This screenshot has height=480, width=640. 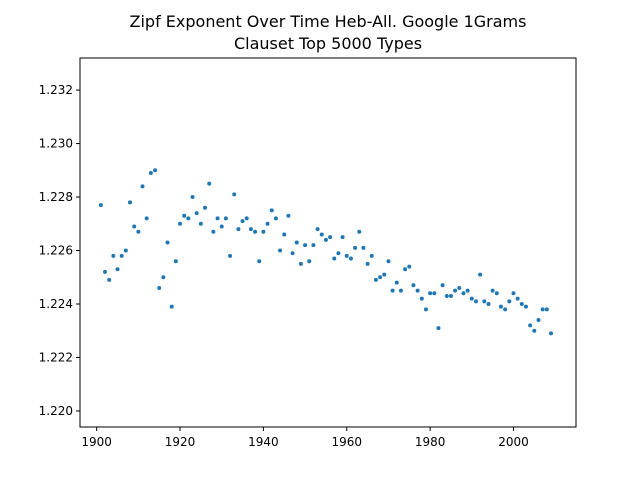 I want to click on y-tick-label: 1.222, so click(x=56, y=357).